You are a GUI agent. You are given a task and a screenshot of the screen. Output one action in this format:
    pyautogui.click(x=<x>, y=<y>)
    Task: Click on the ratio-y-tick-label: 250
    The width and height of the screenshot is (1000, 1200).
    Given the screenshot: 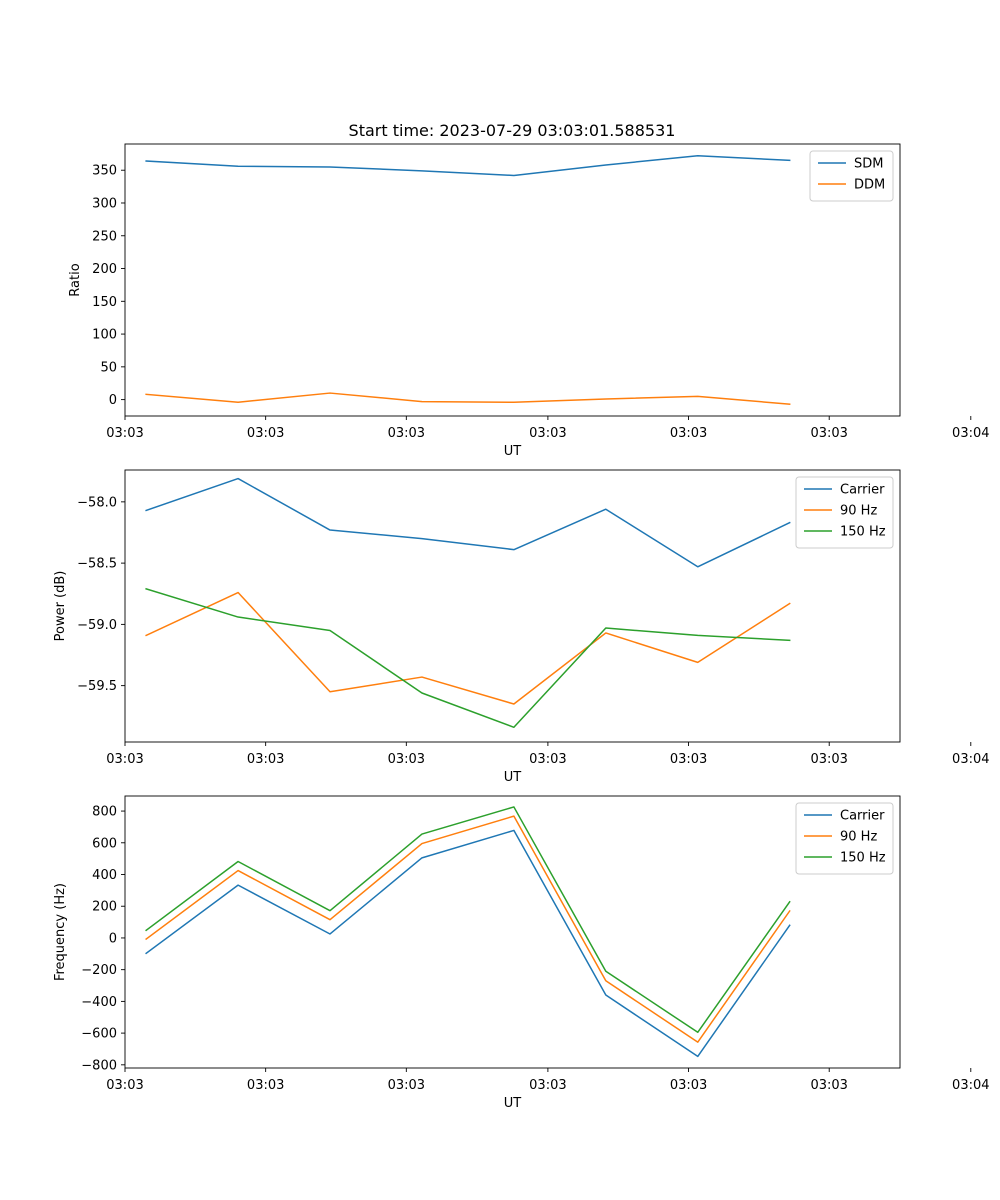 What is the action you would take?
    pyautogui.click(x=104, y=236)
    